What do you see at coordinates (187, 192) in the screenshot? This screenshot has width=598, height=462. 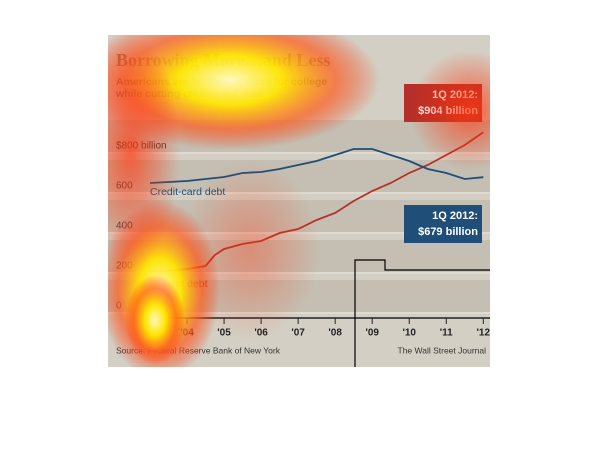 I see `series-label: Credit-card debt` at bounding box center [187, 192].